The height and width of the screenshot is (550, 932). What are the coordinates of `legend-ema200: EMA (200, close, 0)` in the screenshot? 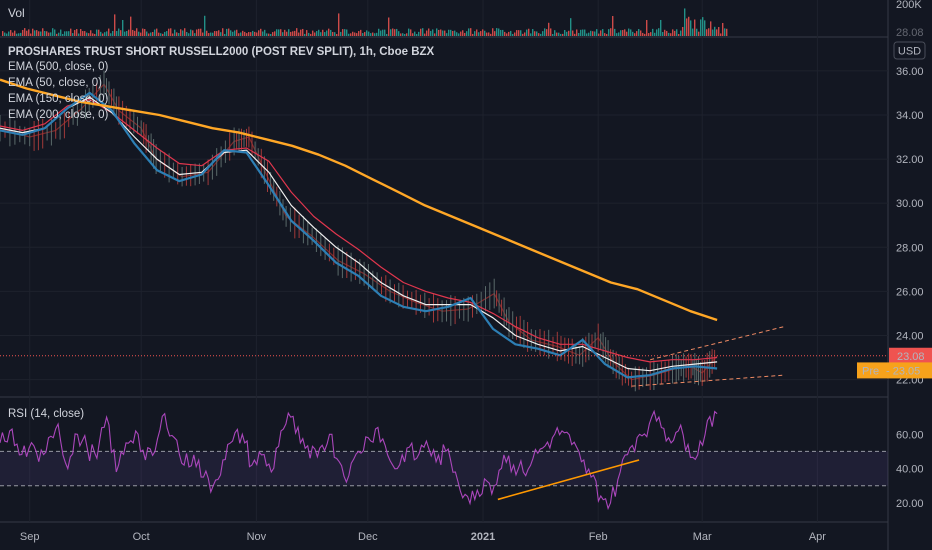 It's located at (58, 115).